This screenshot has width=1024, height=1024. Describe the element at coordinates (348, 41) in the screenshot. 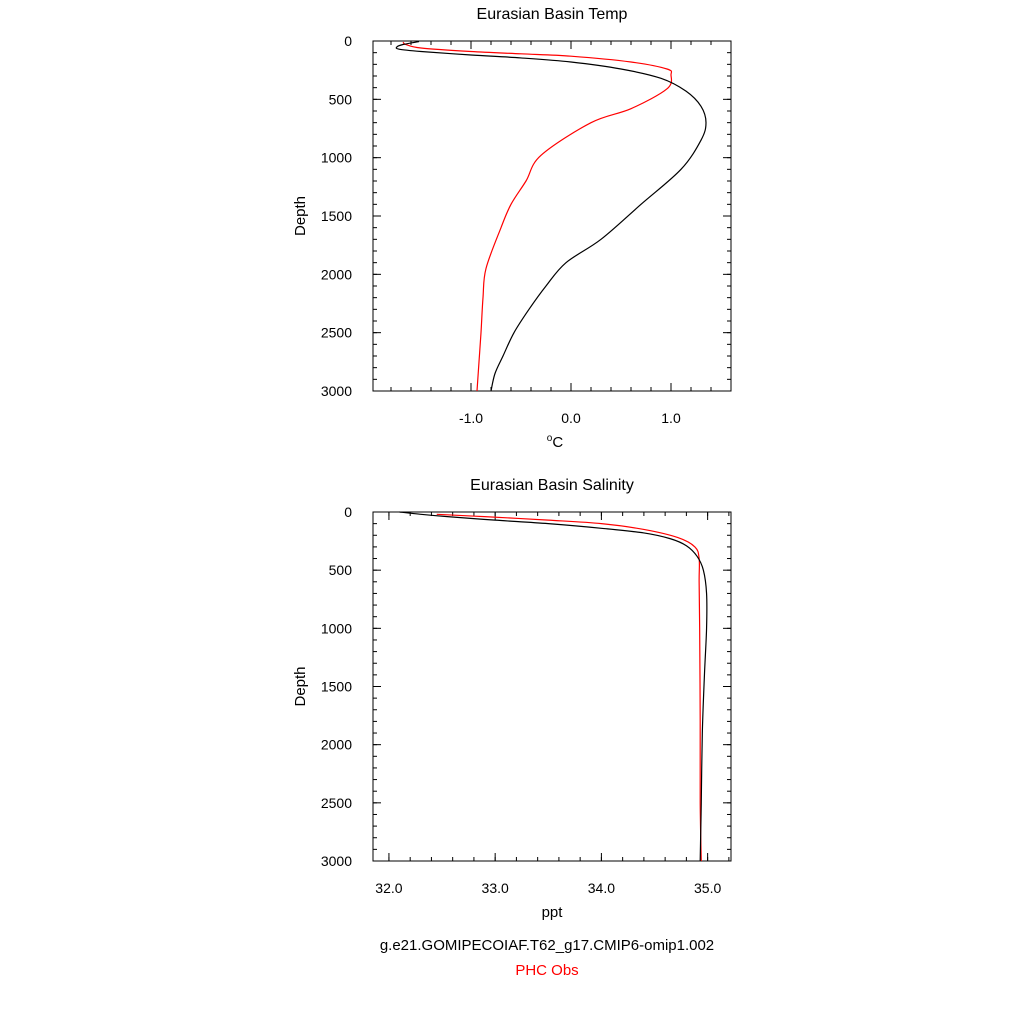

I see `temp-ytick-label: 0` at that location.